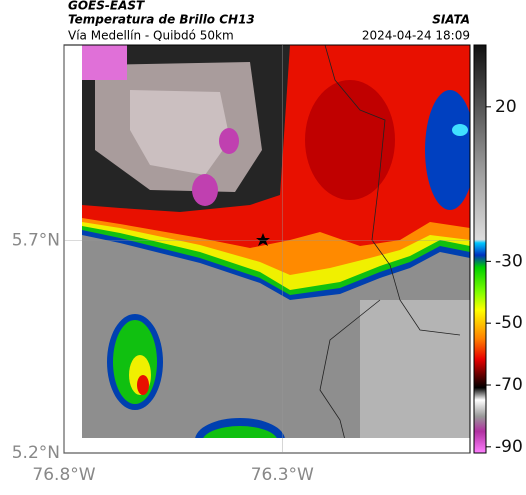  What do you see at coordinates (509, 385) in the screenshot?
I see `colorbar-tick-label: -70` at bounding box center [509, 385].